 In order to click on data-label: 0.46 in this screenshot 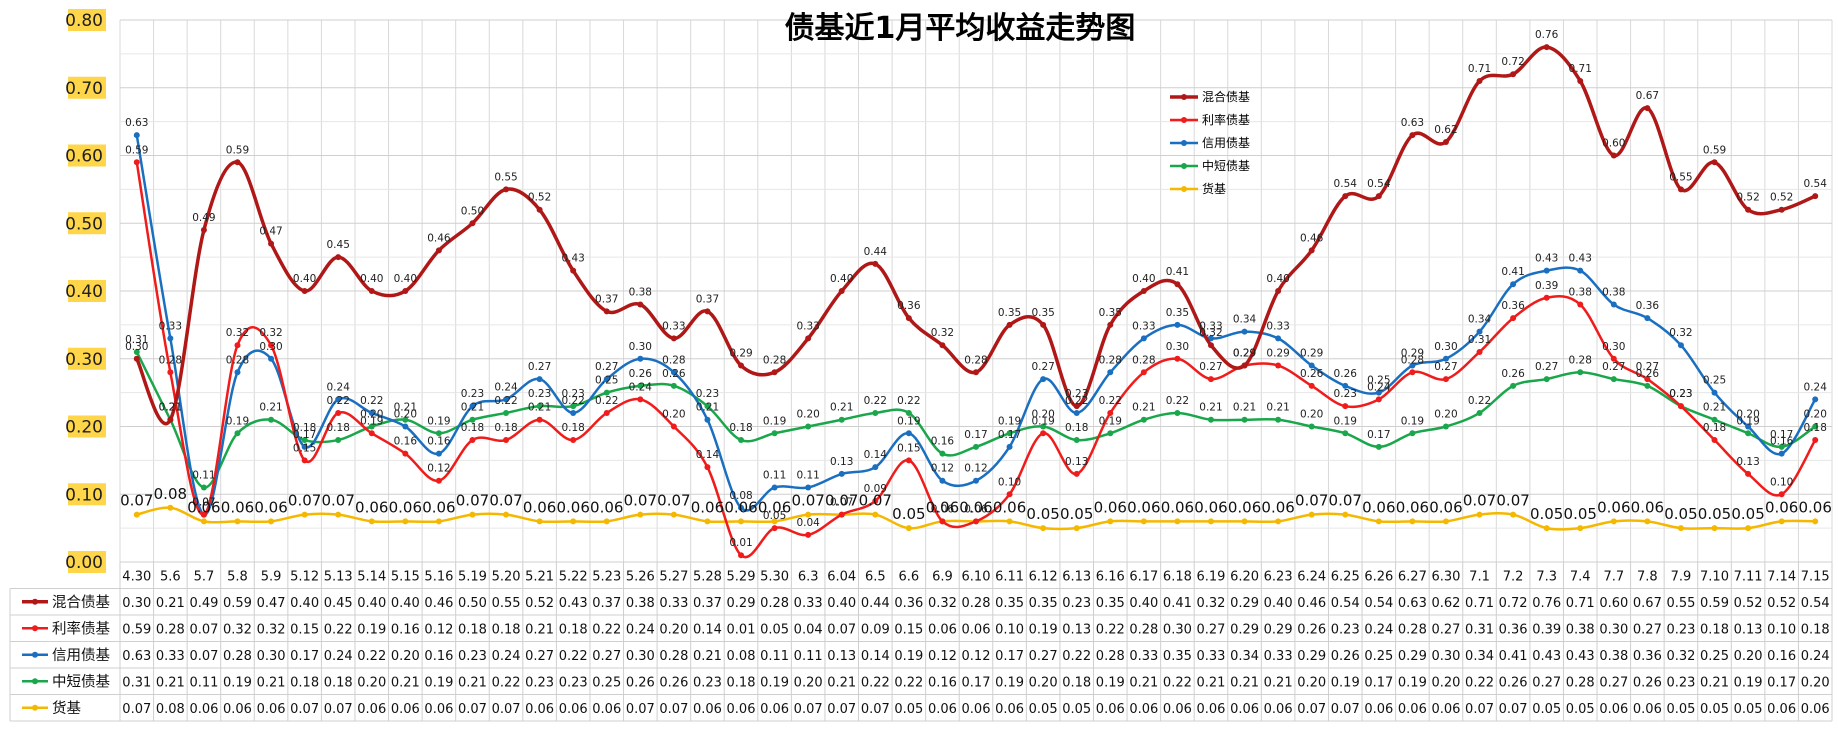, I will do `click(439, 238)`.